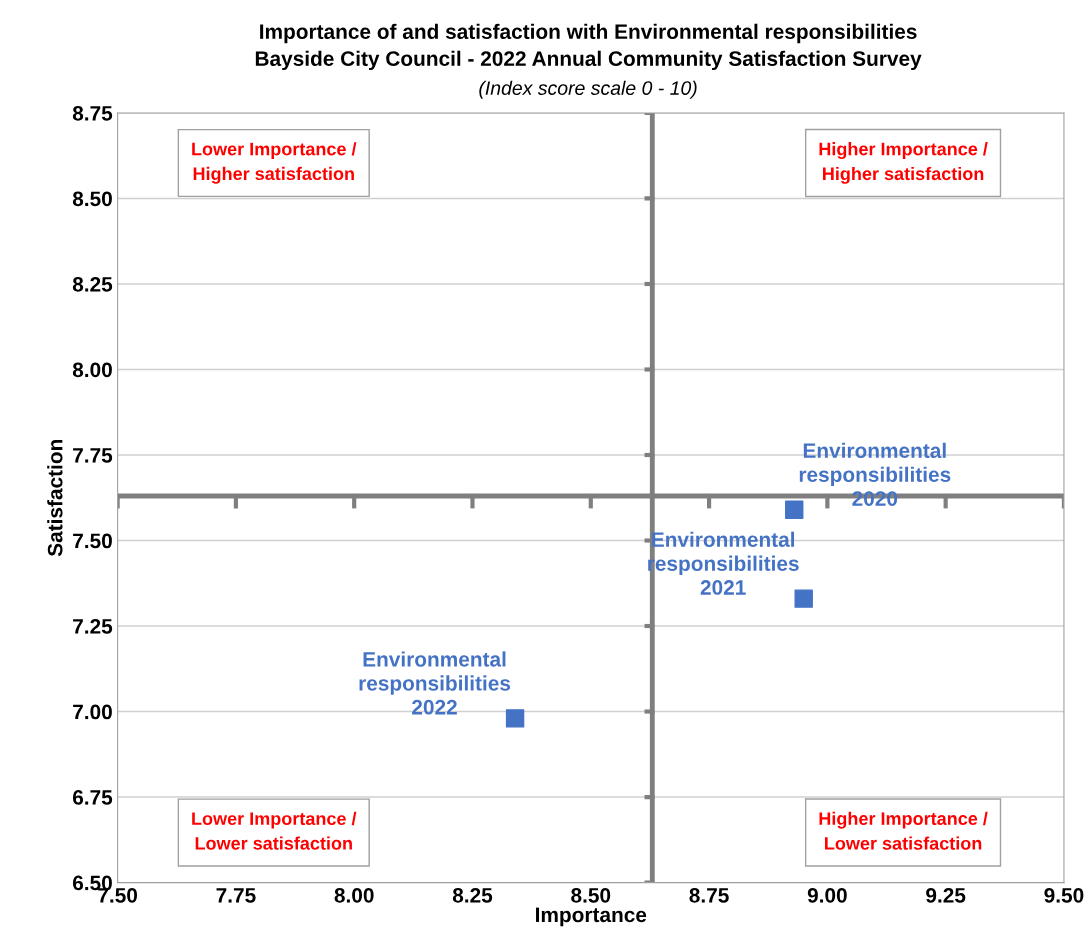 The image size is (1089, 949). I want to click on y-tick-label: 7.00, so click(92, 712).